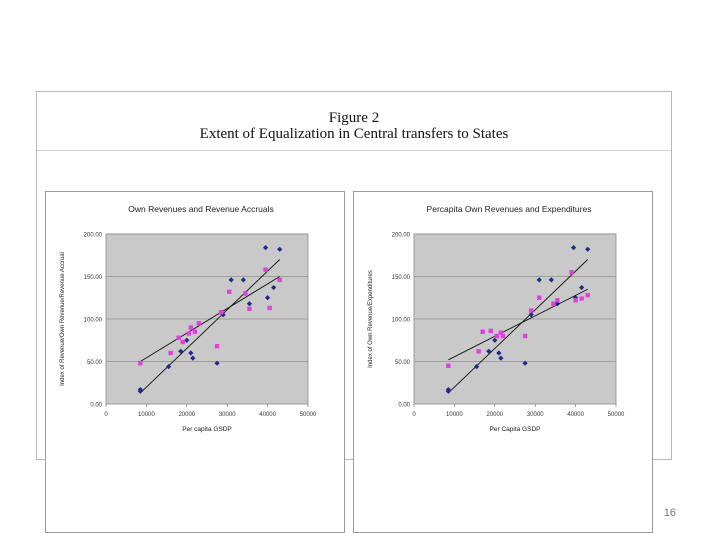  What do you see at coordinates (207, 429) in the screenshot?
I see `x-axis-label: Per capita GSDP` at bounding box center [207, 429].